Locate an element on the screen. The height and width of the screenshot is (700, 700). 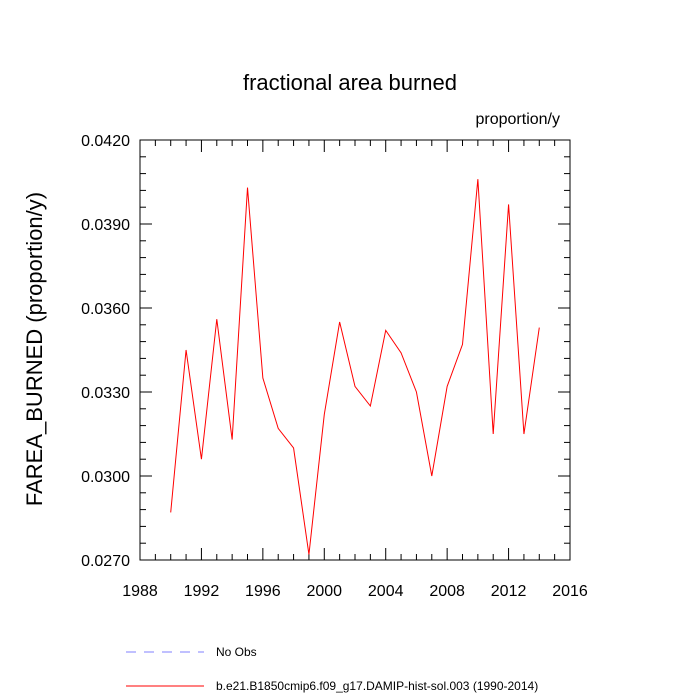
y-axis-title: FAREA_BURNED (proportion/y) is located at coordinates (34, 349).